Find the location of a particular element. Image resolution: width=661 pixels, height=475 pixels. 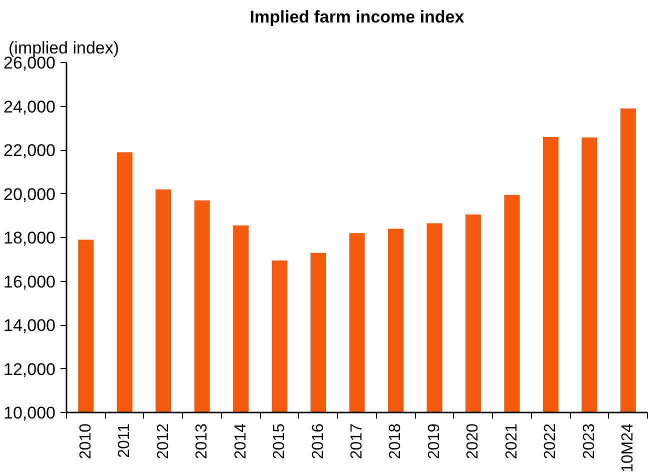

x-tick-label: 2016 is located at coordinates (318, 441).